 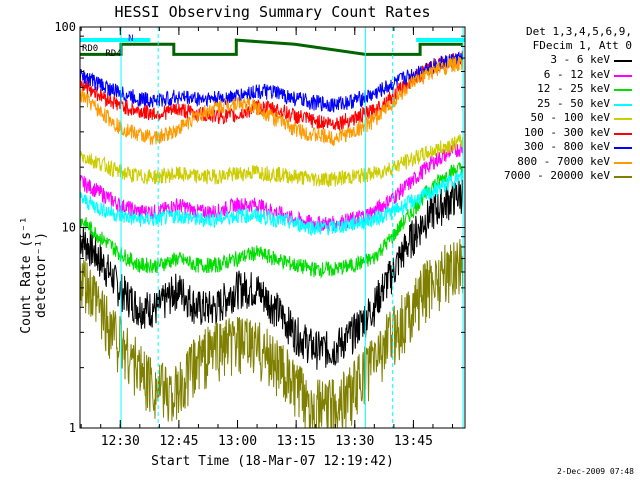 I want to click on series-line-50-100-kev, so click(x=271, y=161).